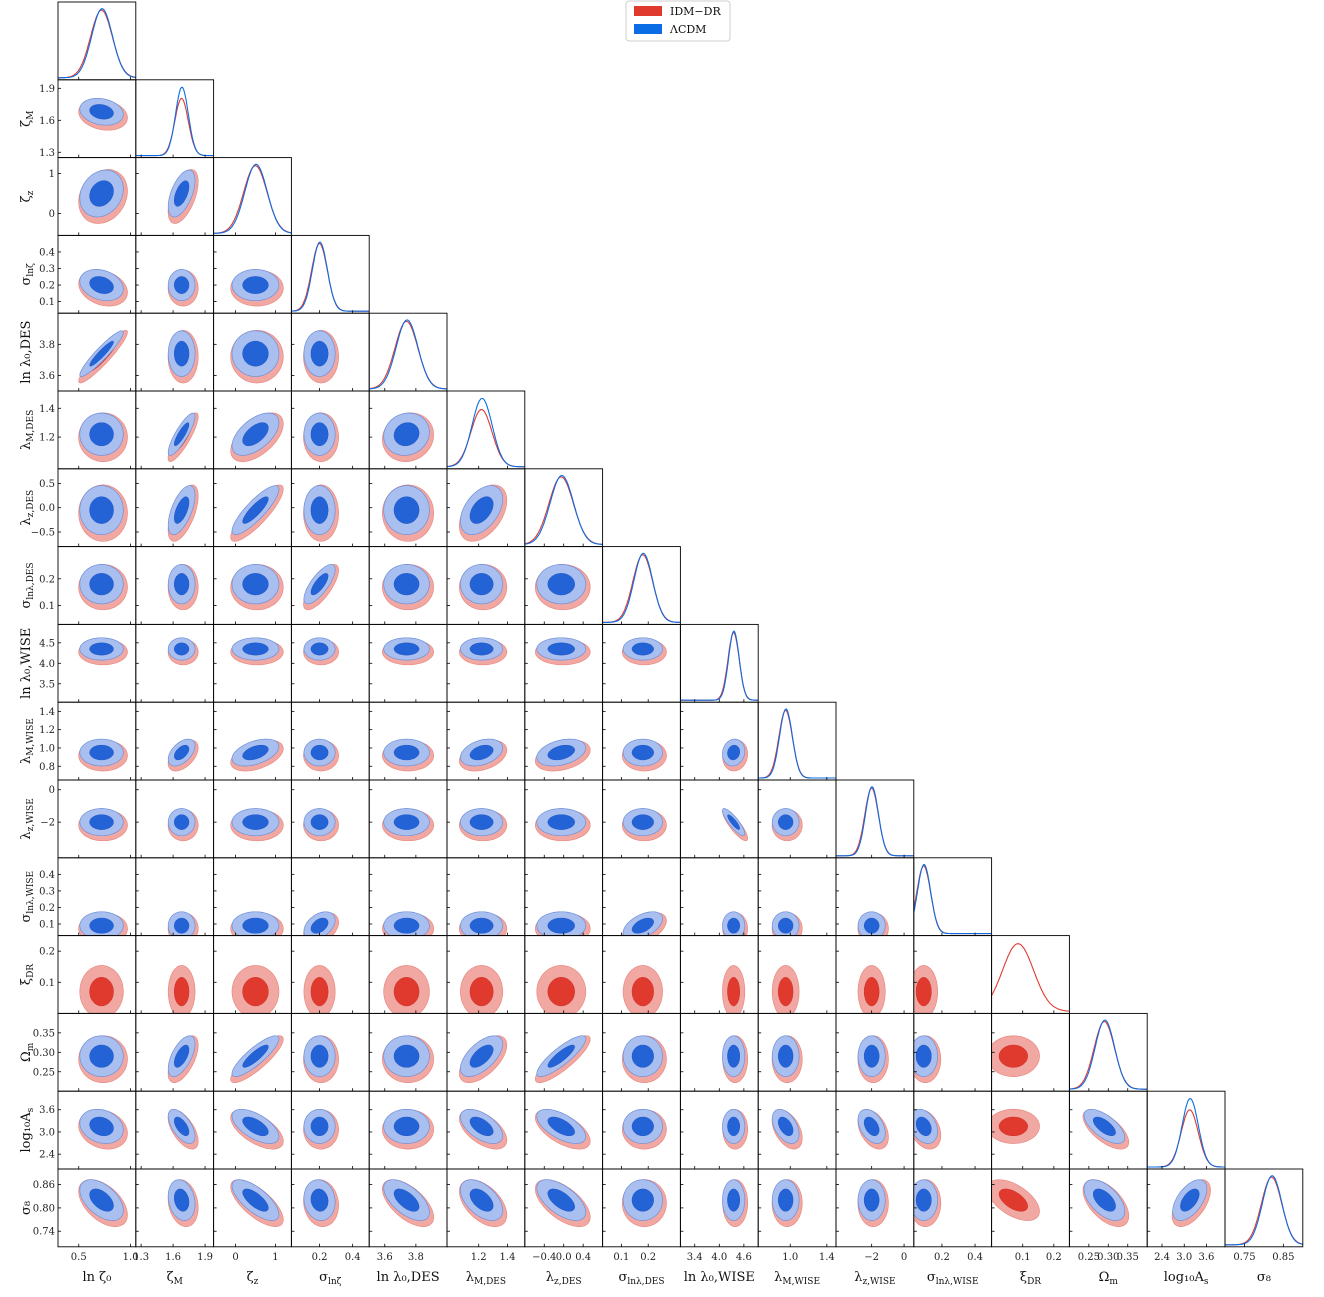 This screenshot has height=1297, width=1324. I want to click on x-tick-label: 3.4, so click(695, 1257).